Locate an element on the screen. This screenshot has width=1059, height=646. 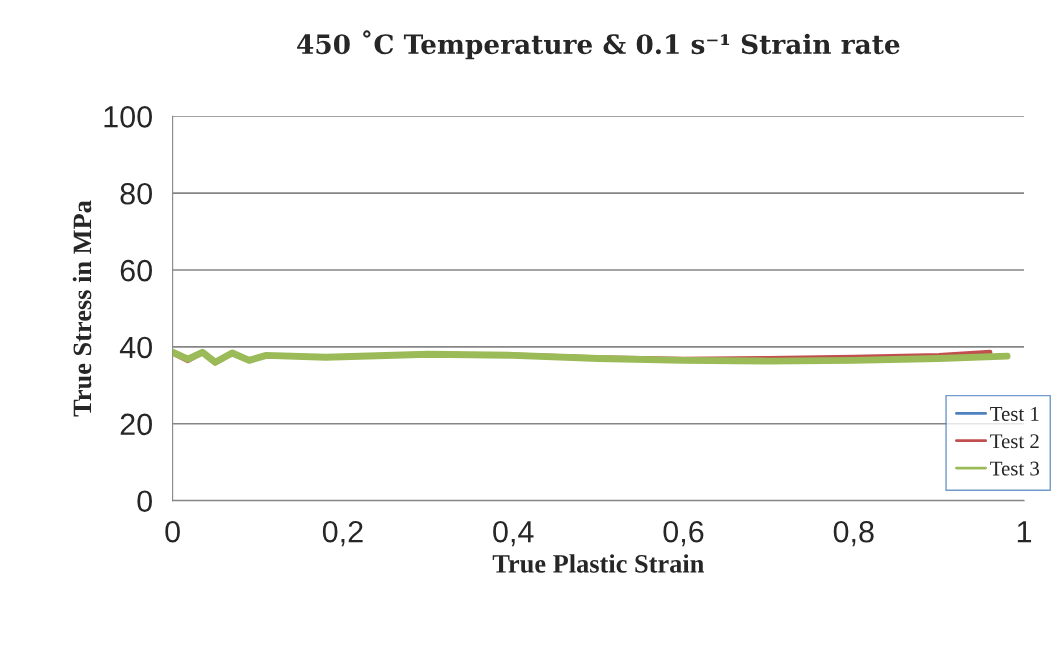
y-tick-label: 40 is located at coordinates (135, 347).